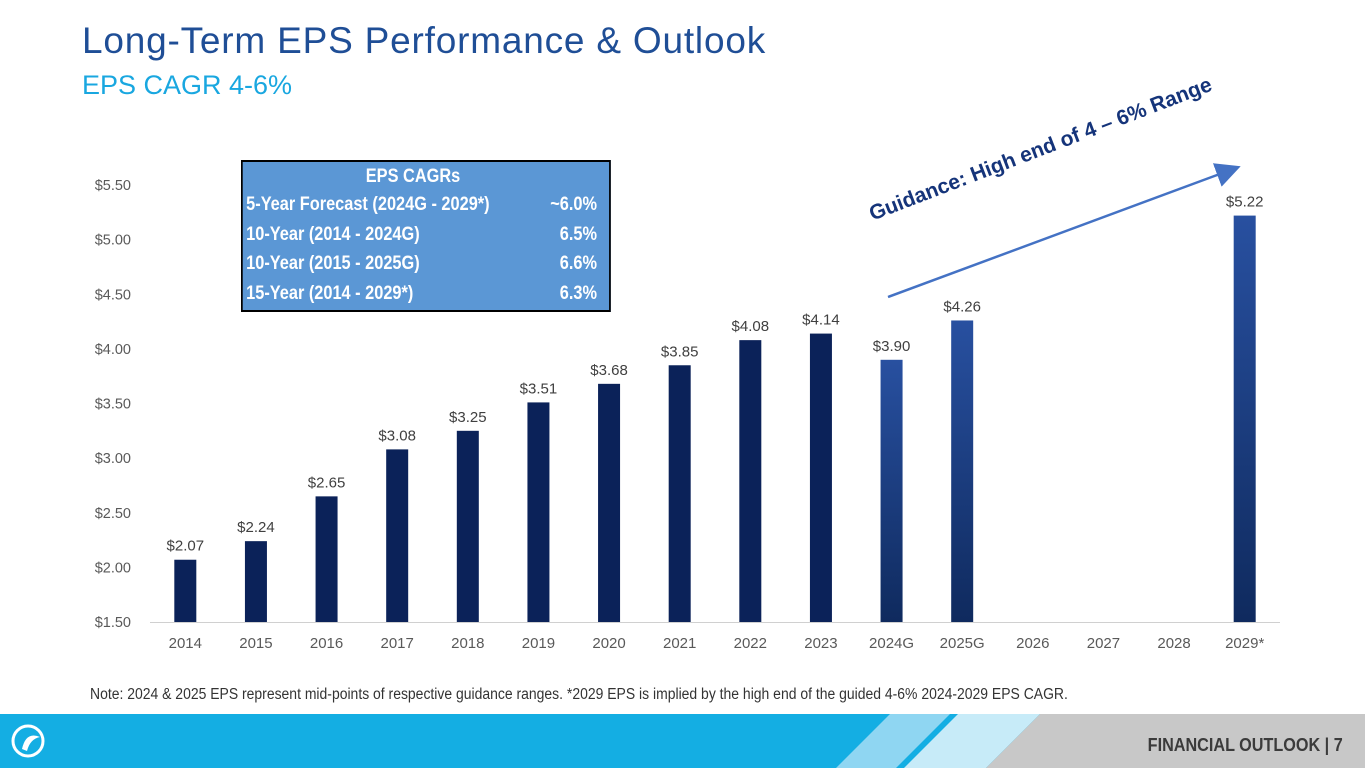  Describe the element at coordinates (113, 568) in the screenshot. I see `y-tick-label: $2.00` at that location.